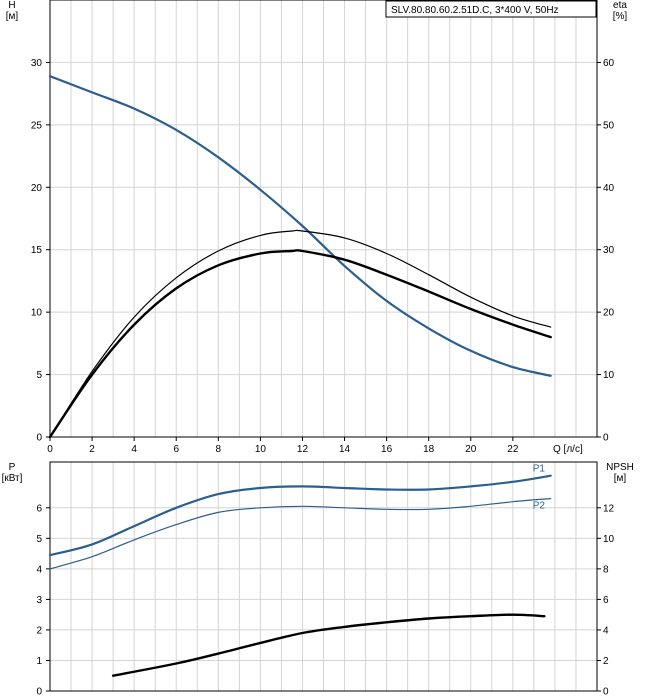 This screenshot has width=658, height=700. Describe the element at coordinates (606, 600) in the screenshot. I see `y-right-tick-label: 6` at that location.